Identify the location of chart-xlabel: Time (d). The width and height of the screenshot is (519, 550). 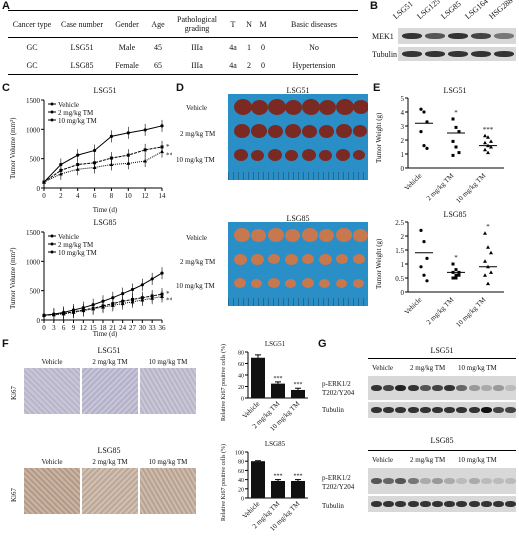
(105, 210).